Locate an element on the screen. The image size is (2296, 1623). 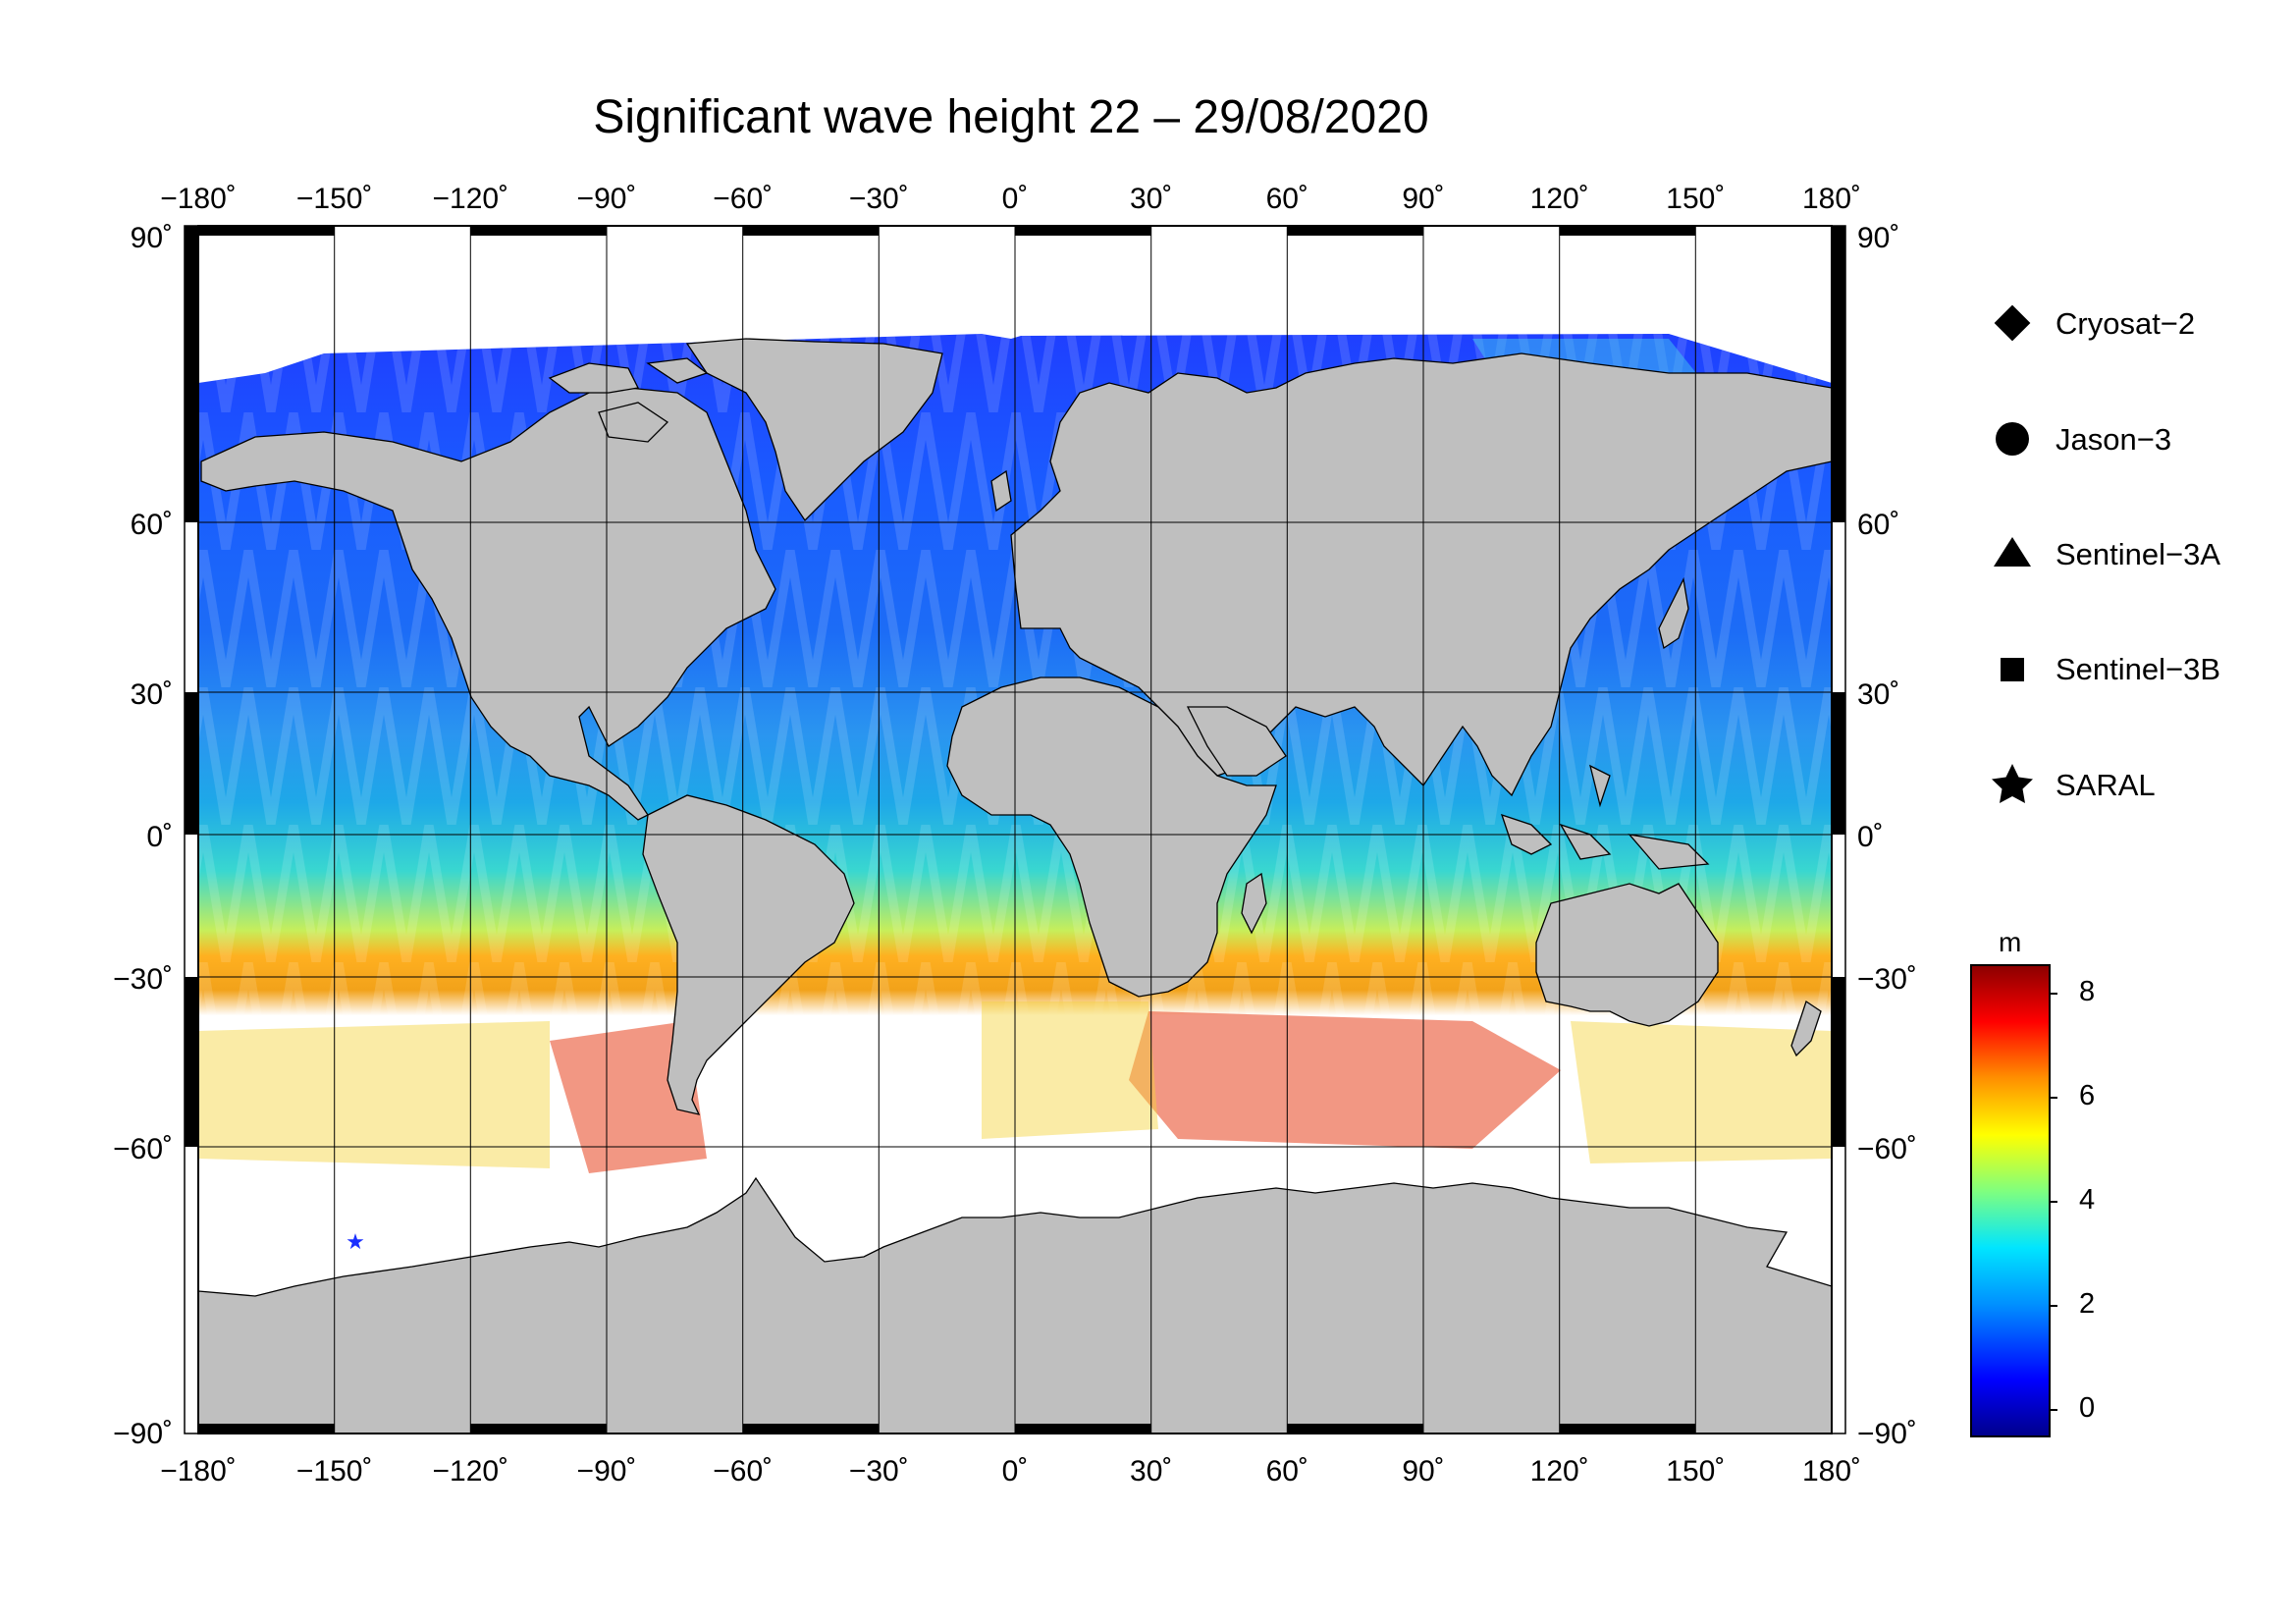
saral-star-marker: ★ is located at coordinates (356, 1241).